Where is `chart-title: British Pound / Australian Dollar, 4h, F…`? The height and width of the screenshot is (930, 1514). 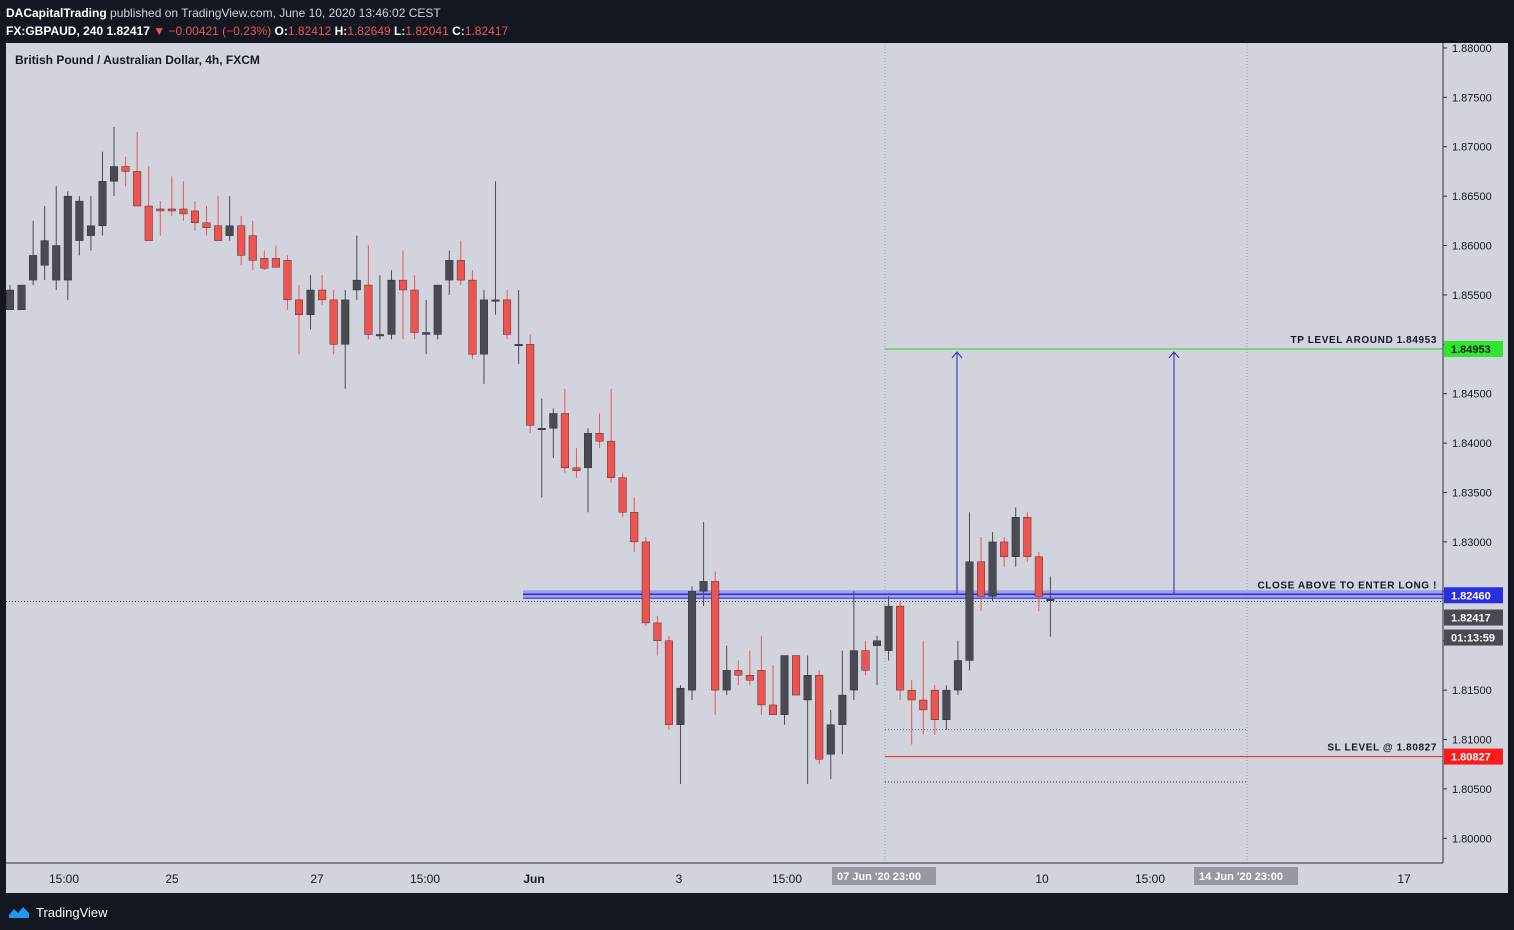
chart-title: British Pound / Australian Dollar, 4h, F… is located at coordinates (137, 60).